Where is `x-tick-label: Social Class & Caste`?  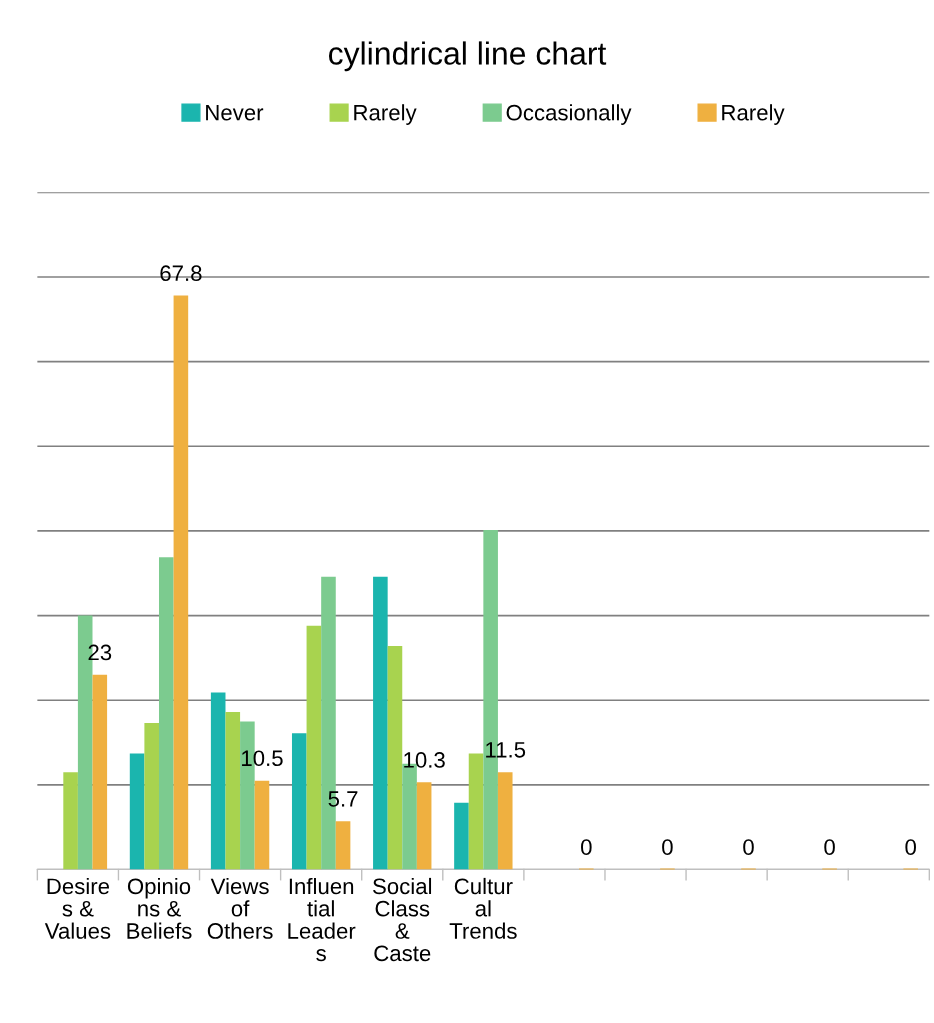 x-tick-label: Social Class & Caste is located at coordinates (402, 919).